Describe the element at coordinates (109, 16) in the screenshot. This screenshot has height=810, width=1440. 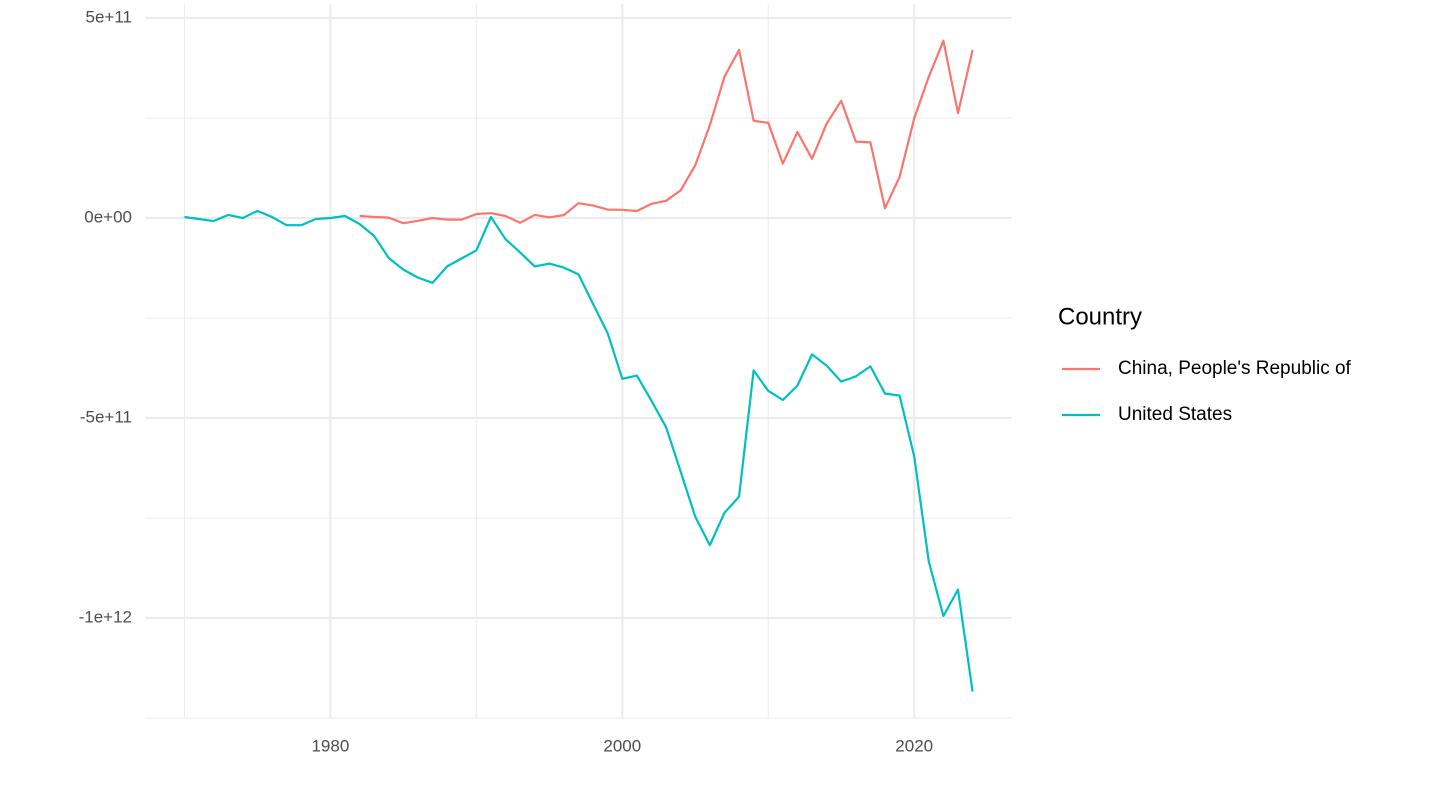
I see `y-tick-label: 5e+11` at that location.